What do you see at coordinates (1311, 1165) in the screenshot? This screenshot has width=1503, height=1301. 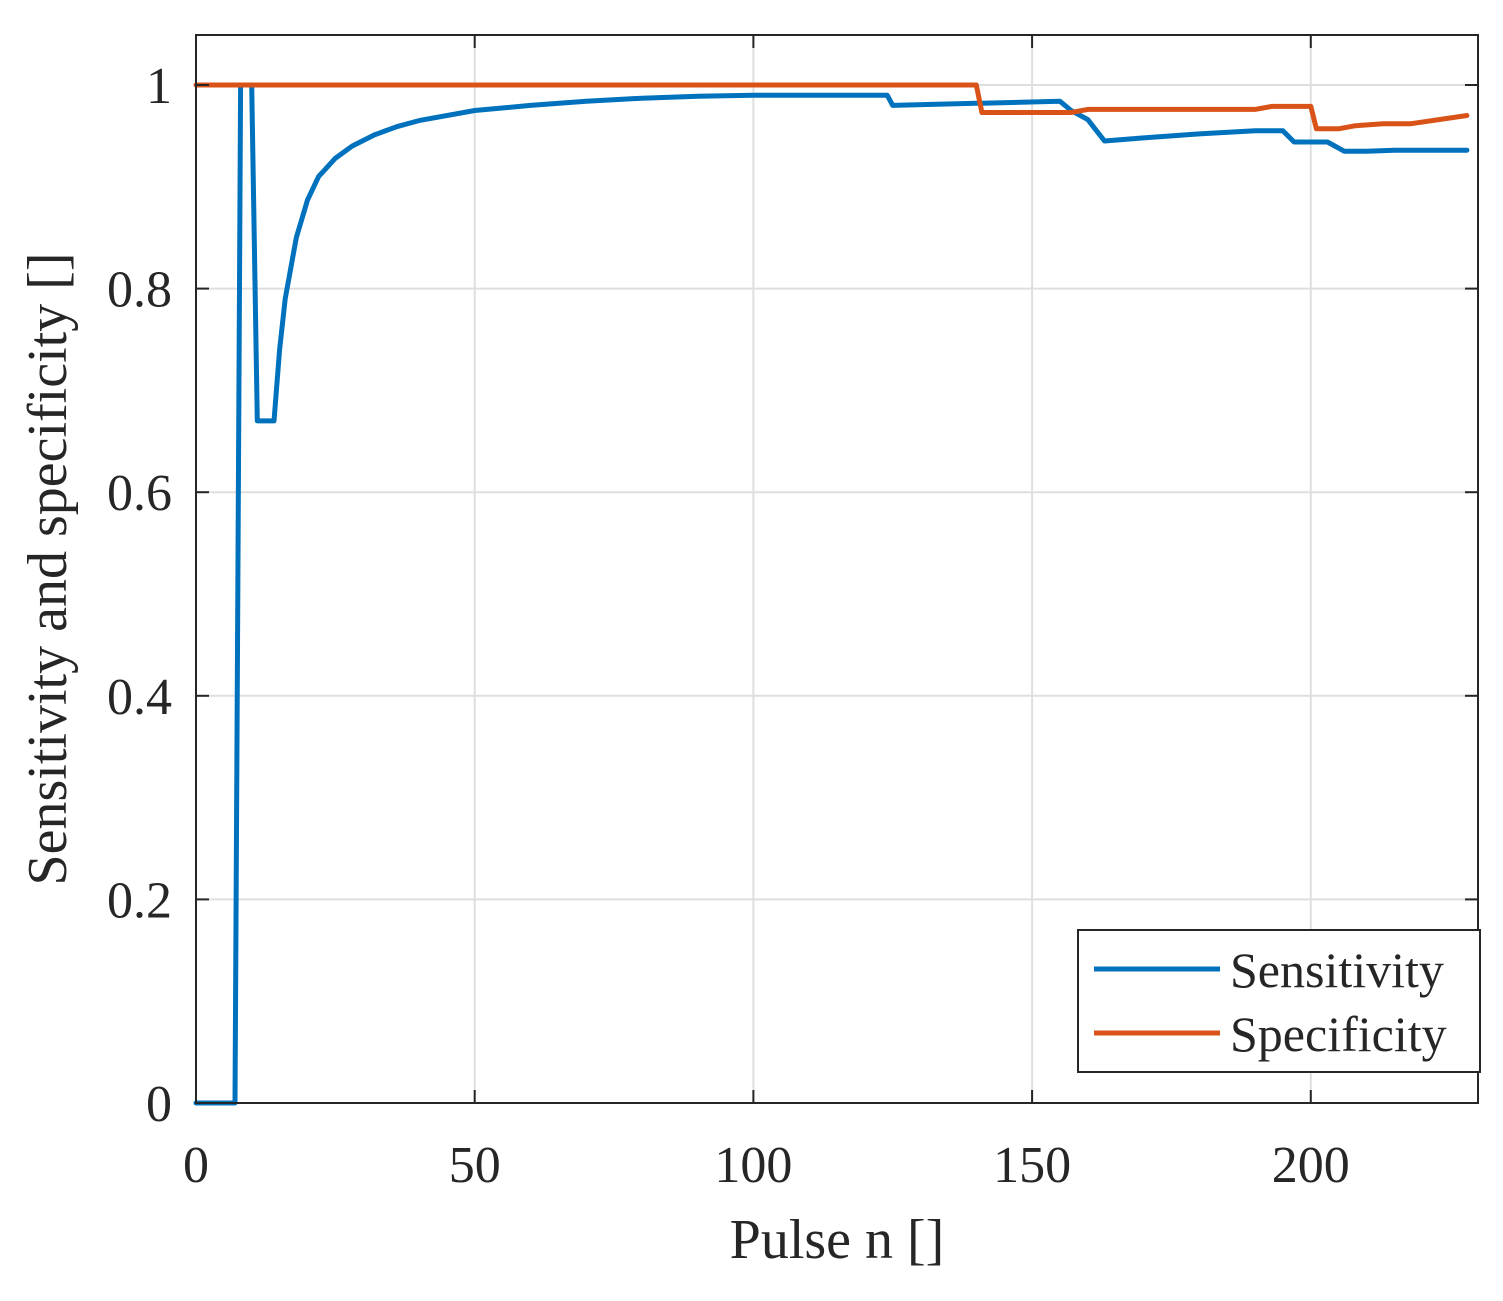 I see `x-tick-label: 200` at bounding box center [1311, 1165].